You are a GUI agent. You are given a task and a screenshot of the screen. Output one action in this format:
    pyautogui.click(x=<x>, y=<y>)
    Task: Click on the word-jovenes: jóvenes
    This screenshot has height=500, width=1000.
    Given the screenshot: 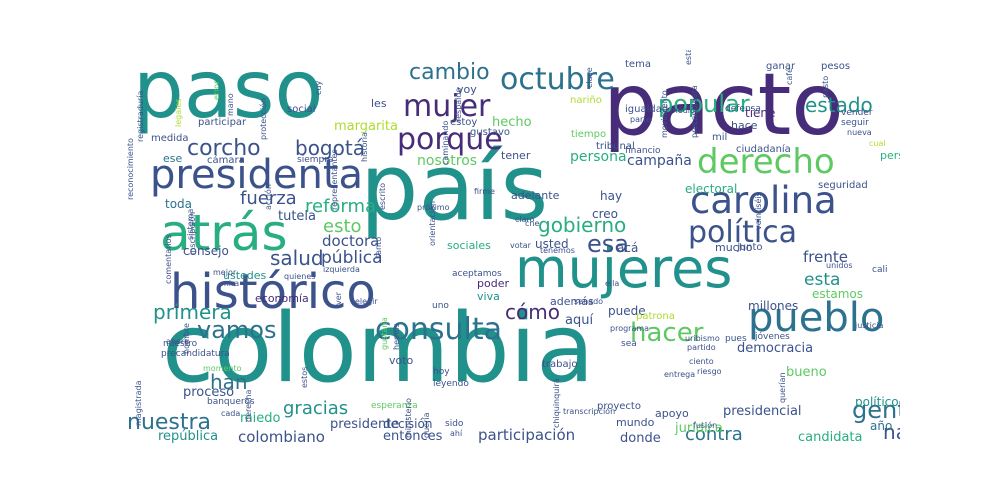 What is the action you would take?
    pyautogui.click(x=772, y=337)
    